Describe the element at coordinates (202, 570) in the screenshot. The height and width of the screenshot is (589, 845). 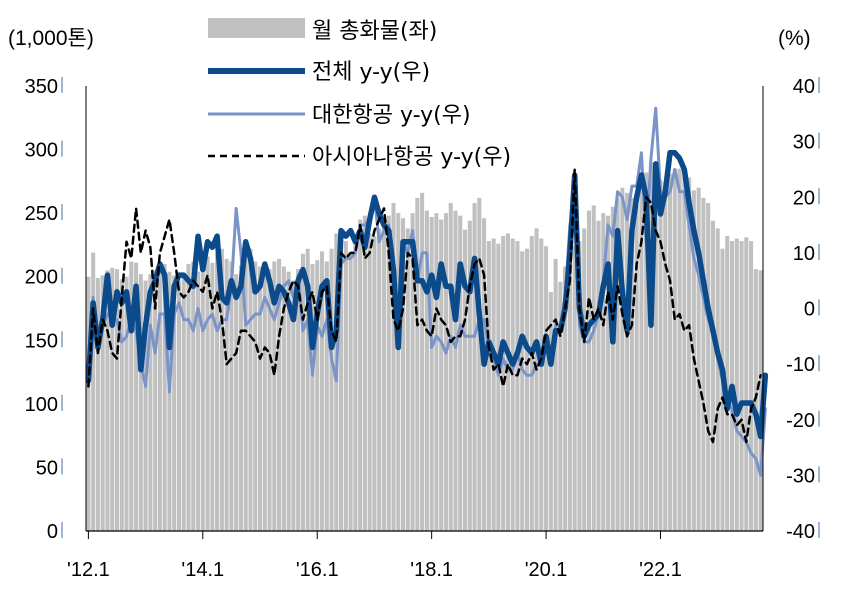
I see `x-tick-label: '14.1` at that location.